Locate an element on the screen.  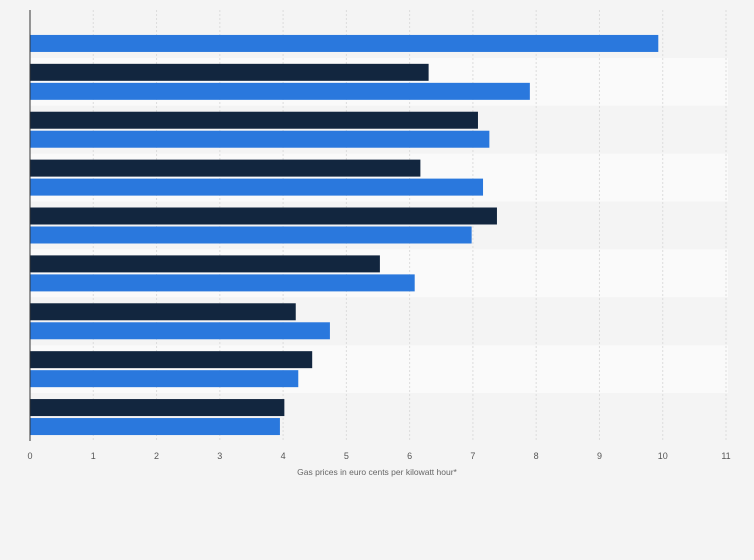
x-tick-label: 8 is located at coordinates (536, 456).